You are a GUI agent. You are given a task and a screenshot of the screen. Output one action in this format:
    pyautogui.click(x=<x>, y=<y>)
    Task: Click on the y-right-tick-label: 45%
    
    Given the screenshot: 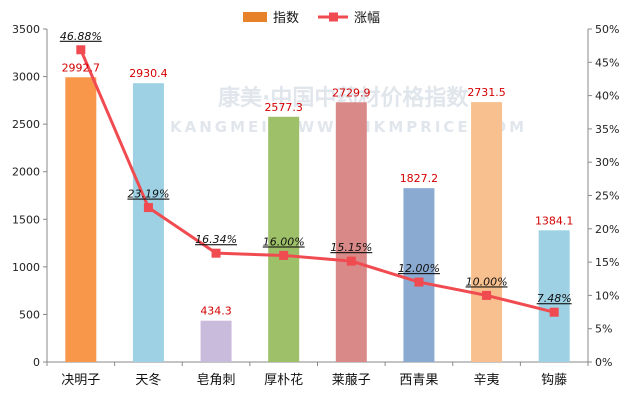 What is the action you would take?
    pyautogui.click(x=607, y=62)
    